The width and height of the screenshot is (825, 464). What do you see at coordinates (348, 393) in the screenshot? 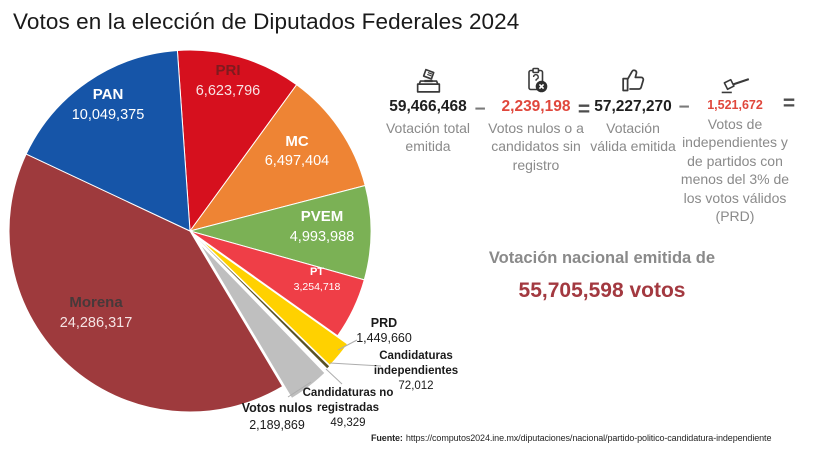
I see `pie-callout-name-candidaturas-no-registradas: Candidaturas no` at bounding box center [348, 393].